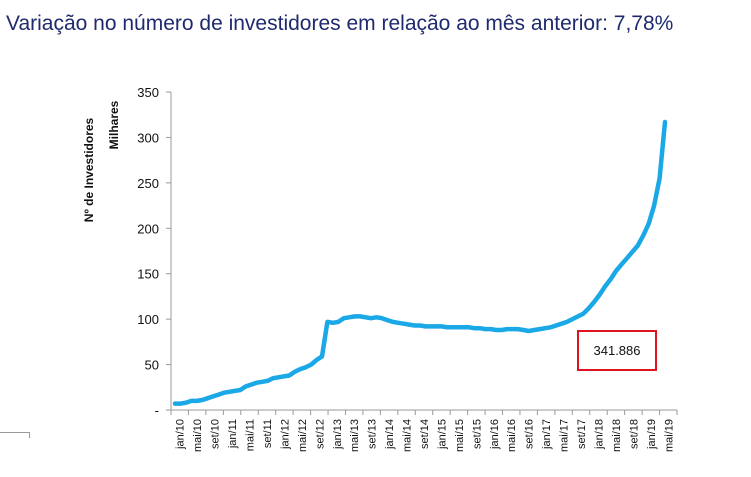  I want to click on y-ticks: - 50 100 150 200 250 300 350, so click(154, 251).